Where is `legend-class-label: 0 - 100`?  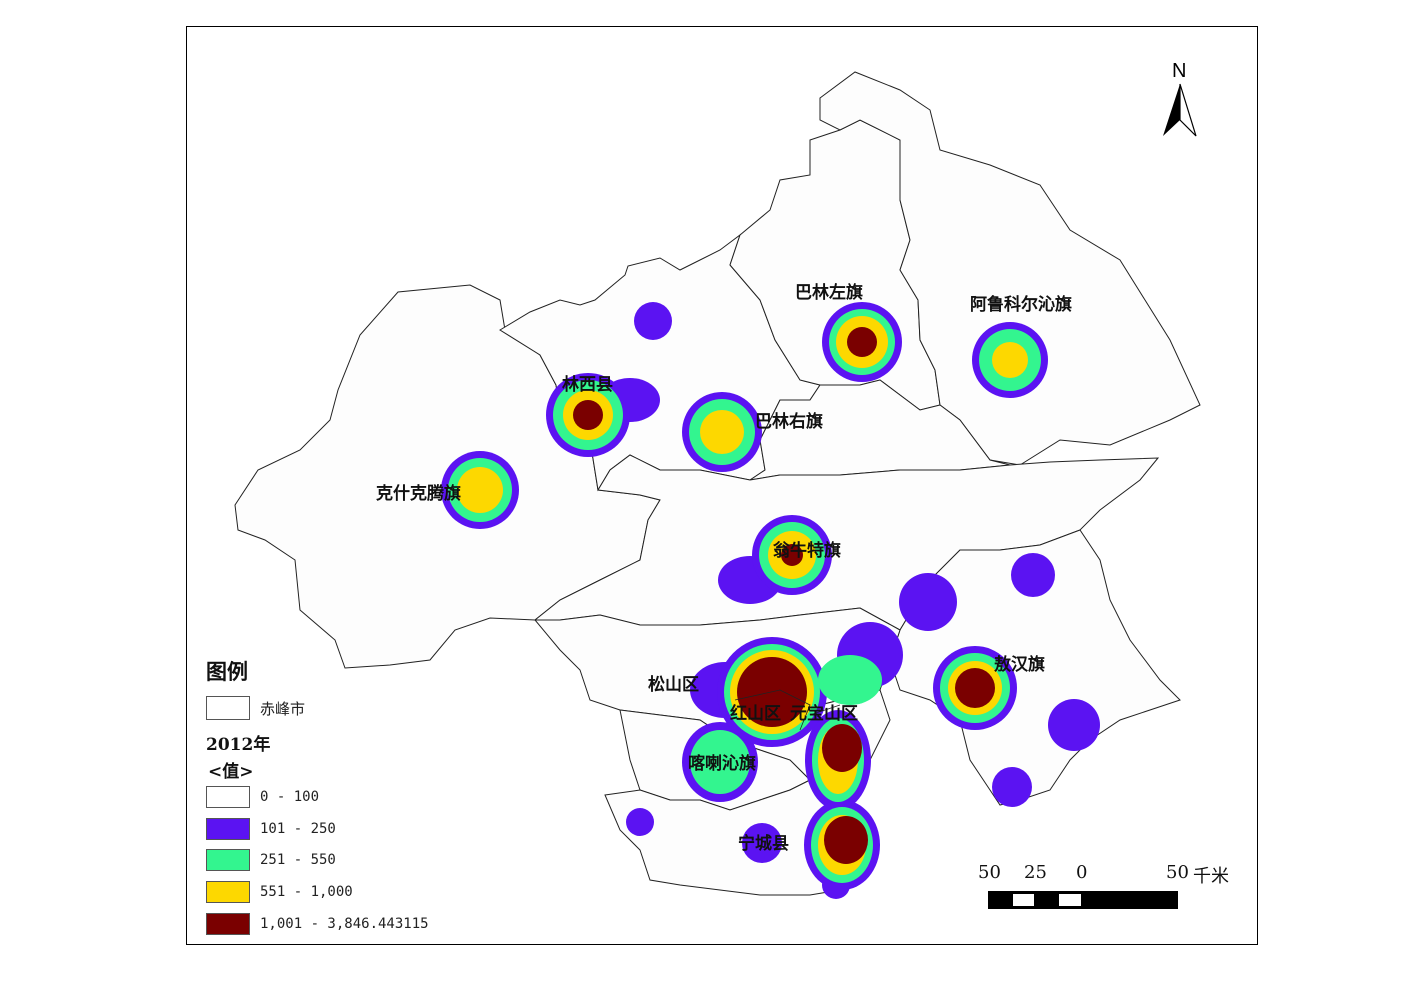 legend-class-label: 0 - 100 is located at coordinates (290, 797).